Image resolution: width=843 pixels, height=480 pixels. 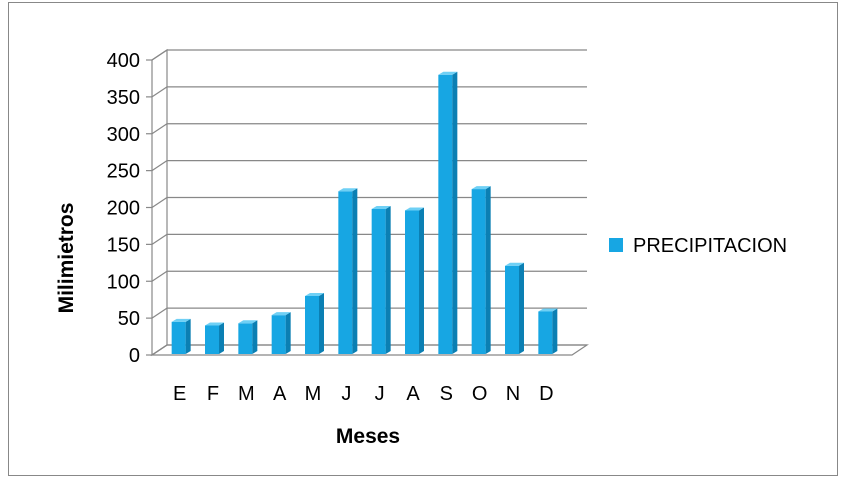 I want to click on x-axis-title: Meses, so click(x=368, y=436).